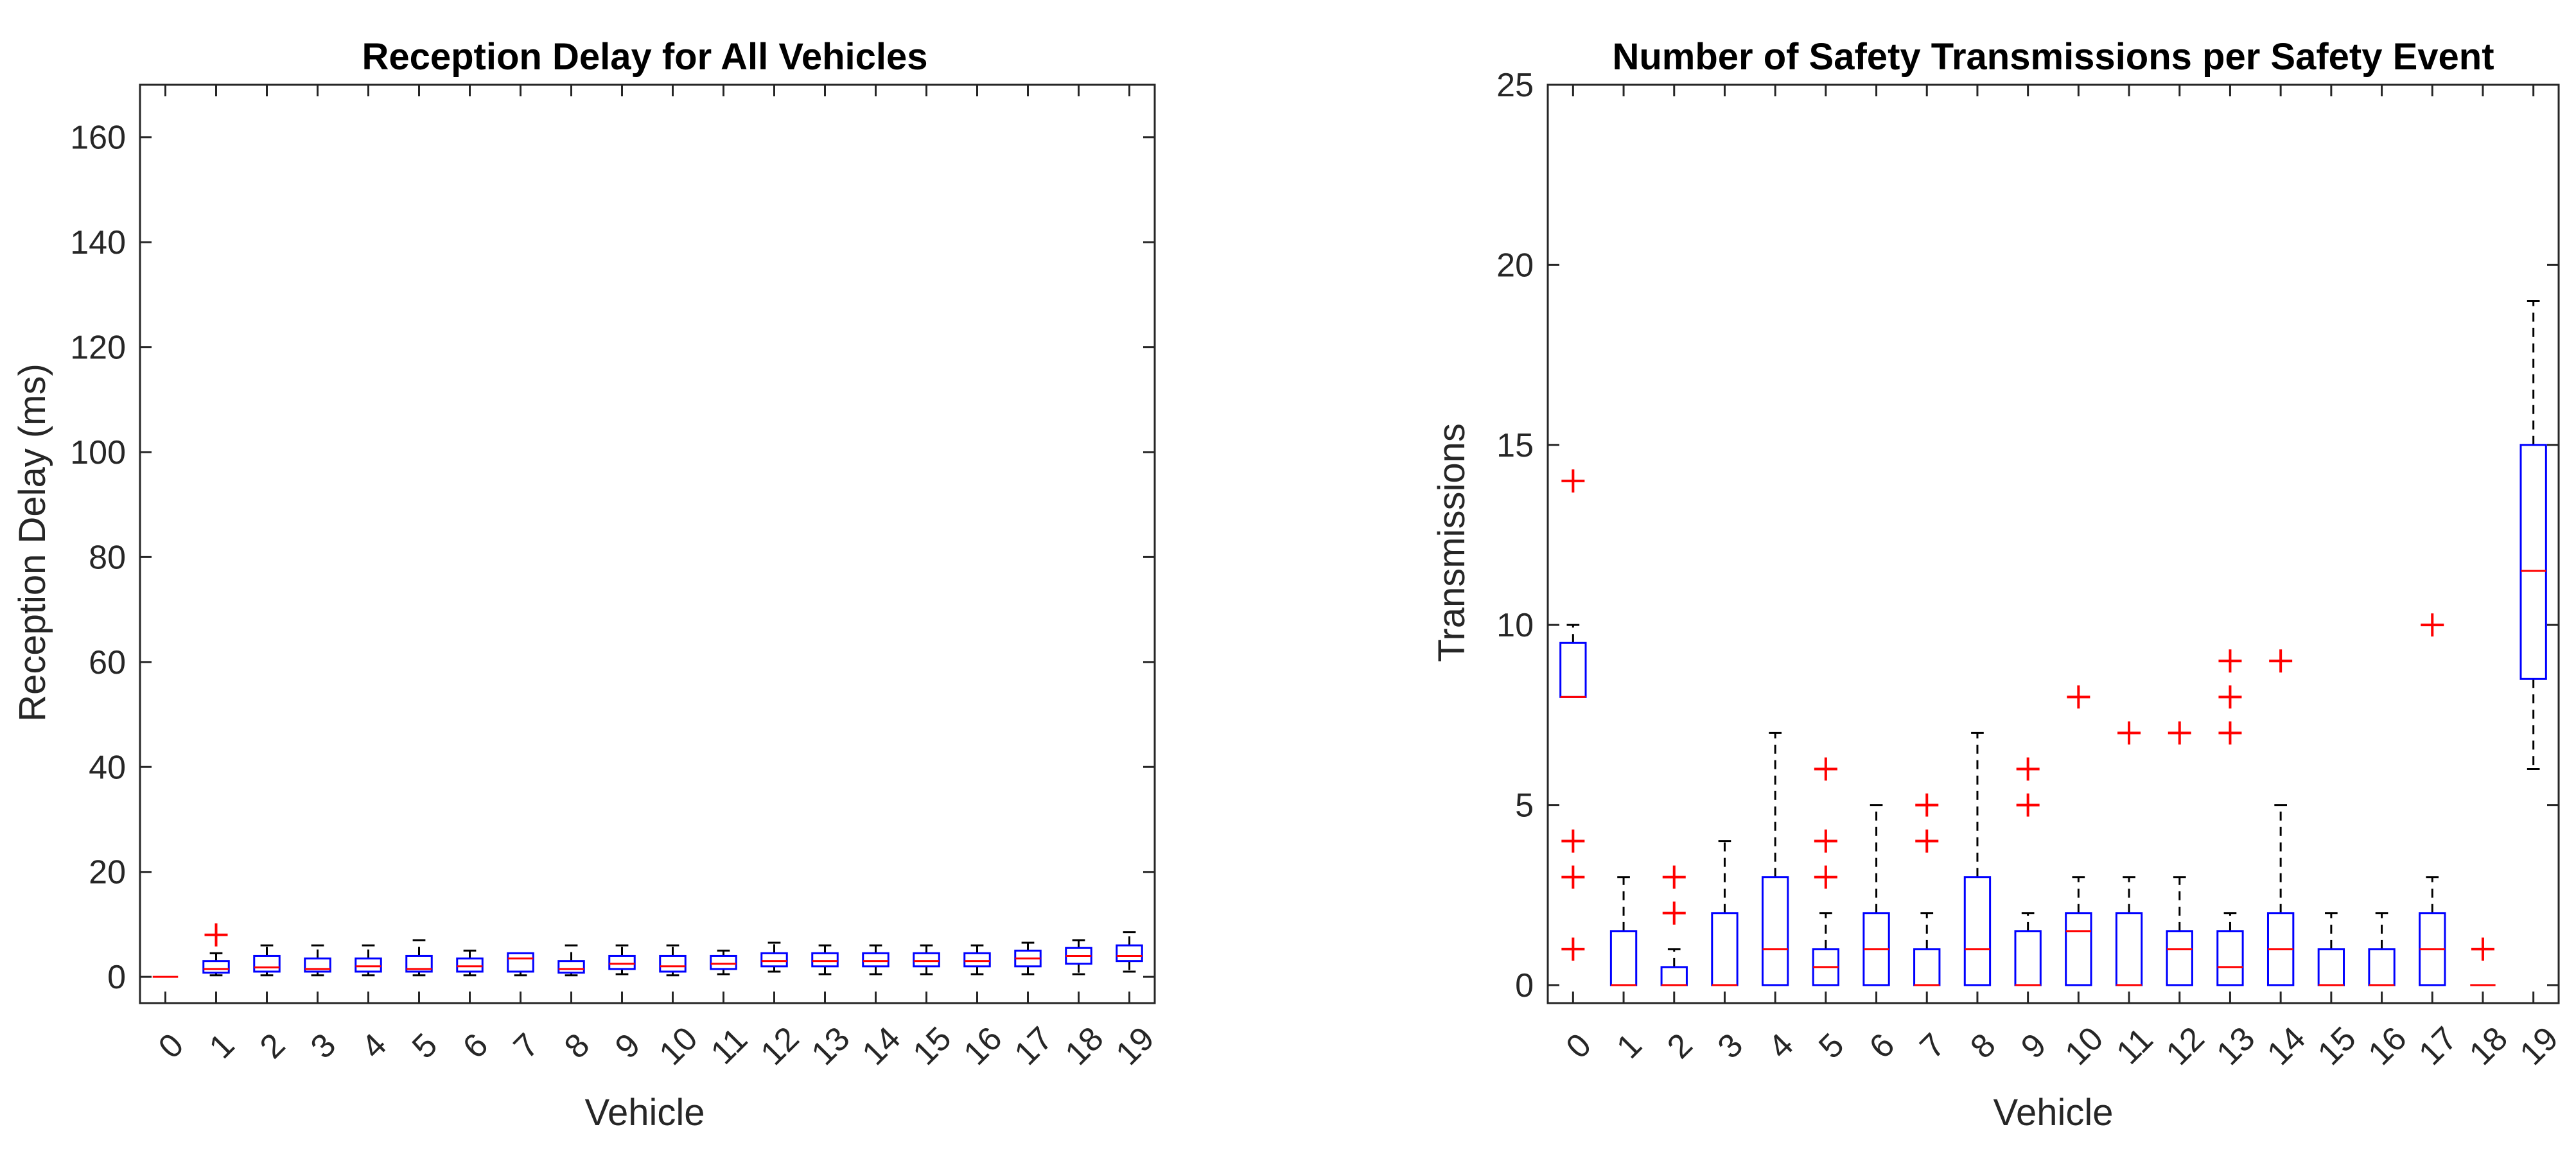 This screenshot has width=2576, height=1163. What do you see at coordinates (526, 1046) in the screenshot?
I see `x-tick-label: 7` at bounding box center [526, 1046].